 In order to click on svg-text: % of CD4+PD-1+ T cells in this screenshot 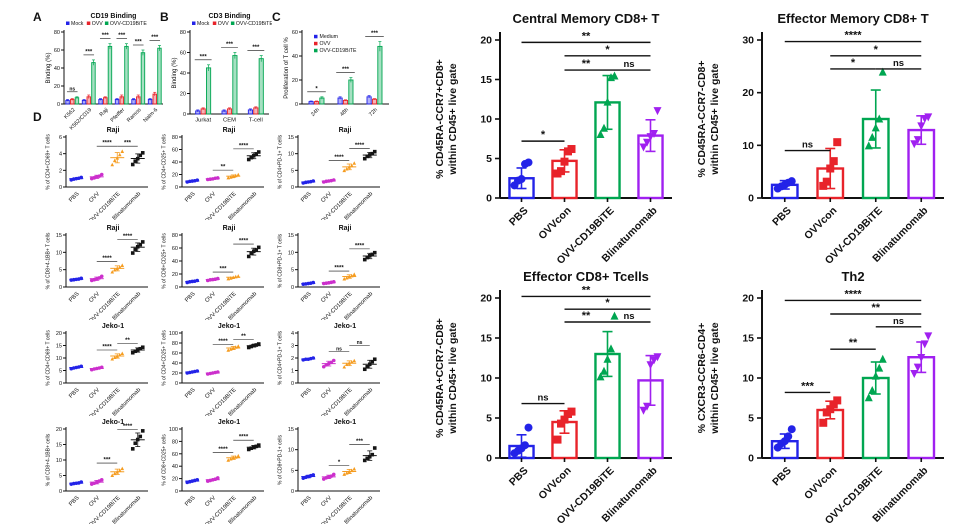, I will do `click(281, 357)`.